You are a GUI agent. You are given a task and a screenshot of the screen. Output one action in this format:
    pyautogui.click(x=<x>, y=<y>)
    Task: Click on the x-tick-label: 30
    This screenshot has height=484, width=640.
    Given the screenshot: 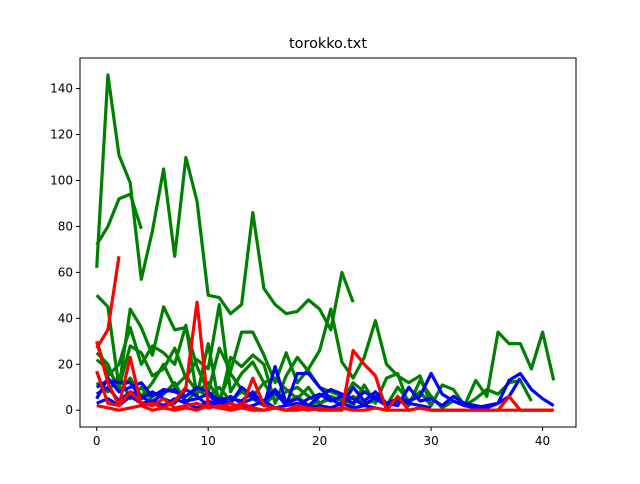 What is the action you would take?
    pyautogui.click(x=430, y=441)
    